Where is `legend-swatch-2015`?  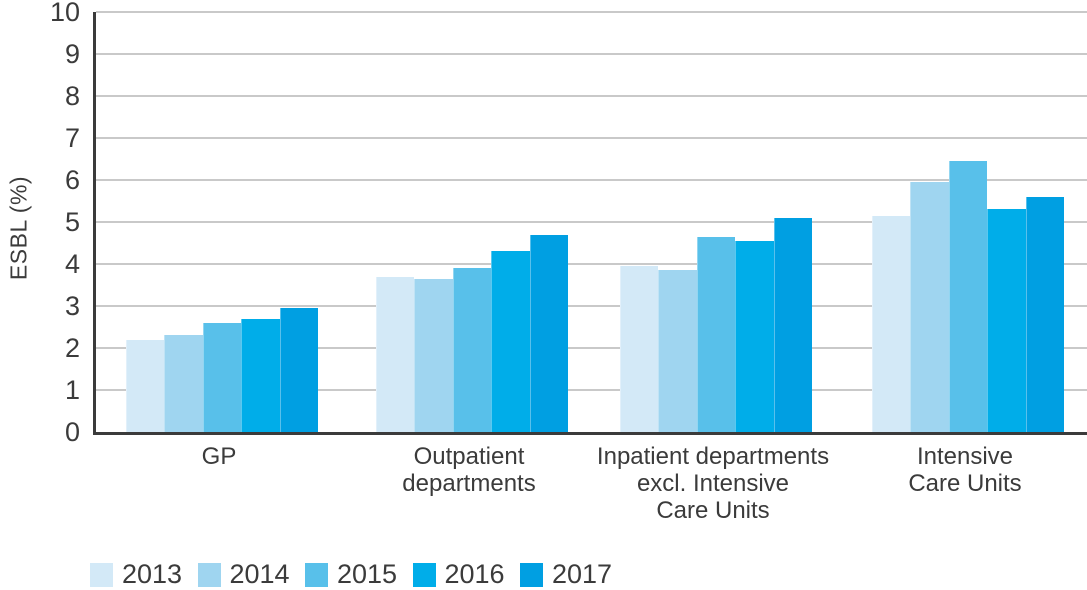 legend-swatch-2015 is located at coordinates (316, 574).